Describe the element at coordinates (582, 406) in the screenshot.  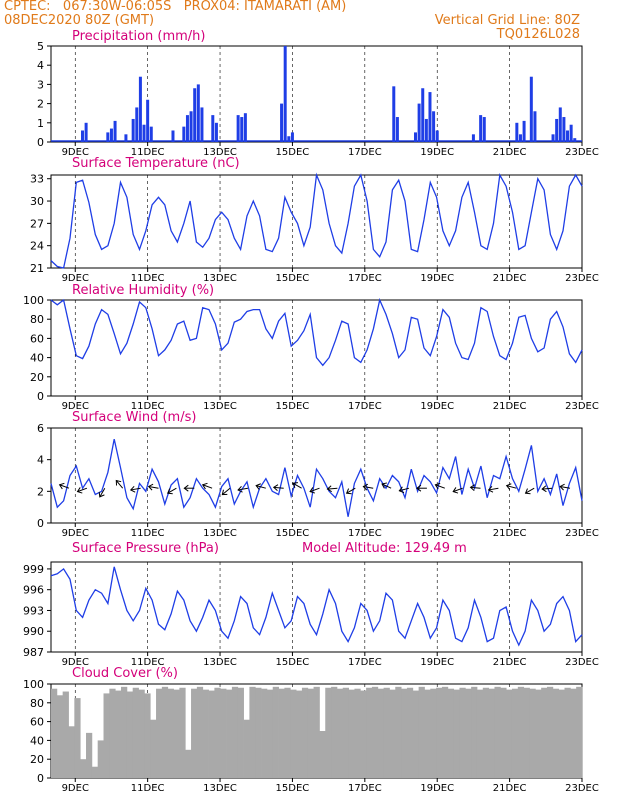
I see `x-tick-label: 23DEC` at that location.